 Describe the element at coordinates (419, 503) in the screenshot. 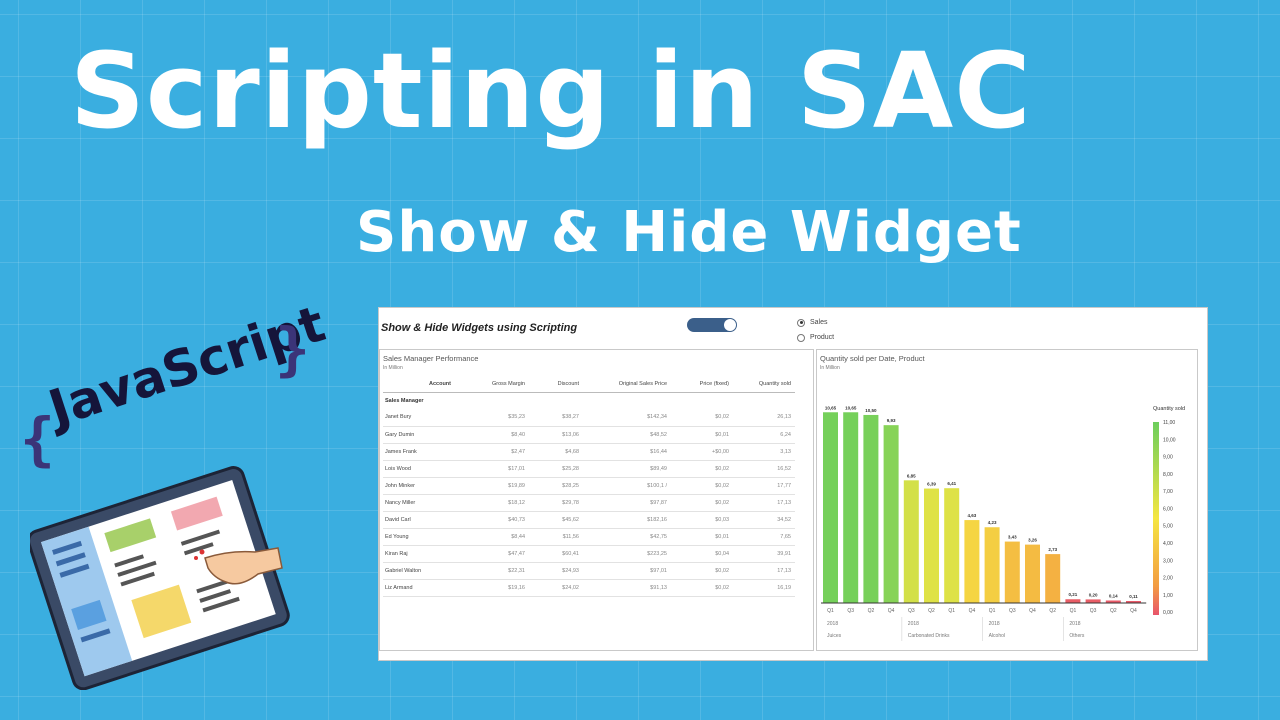

I see `manager-name-cell: Nancy Miller` at that location.